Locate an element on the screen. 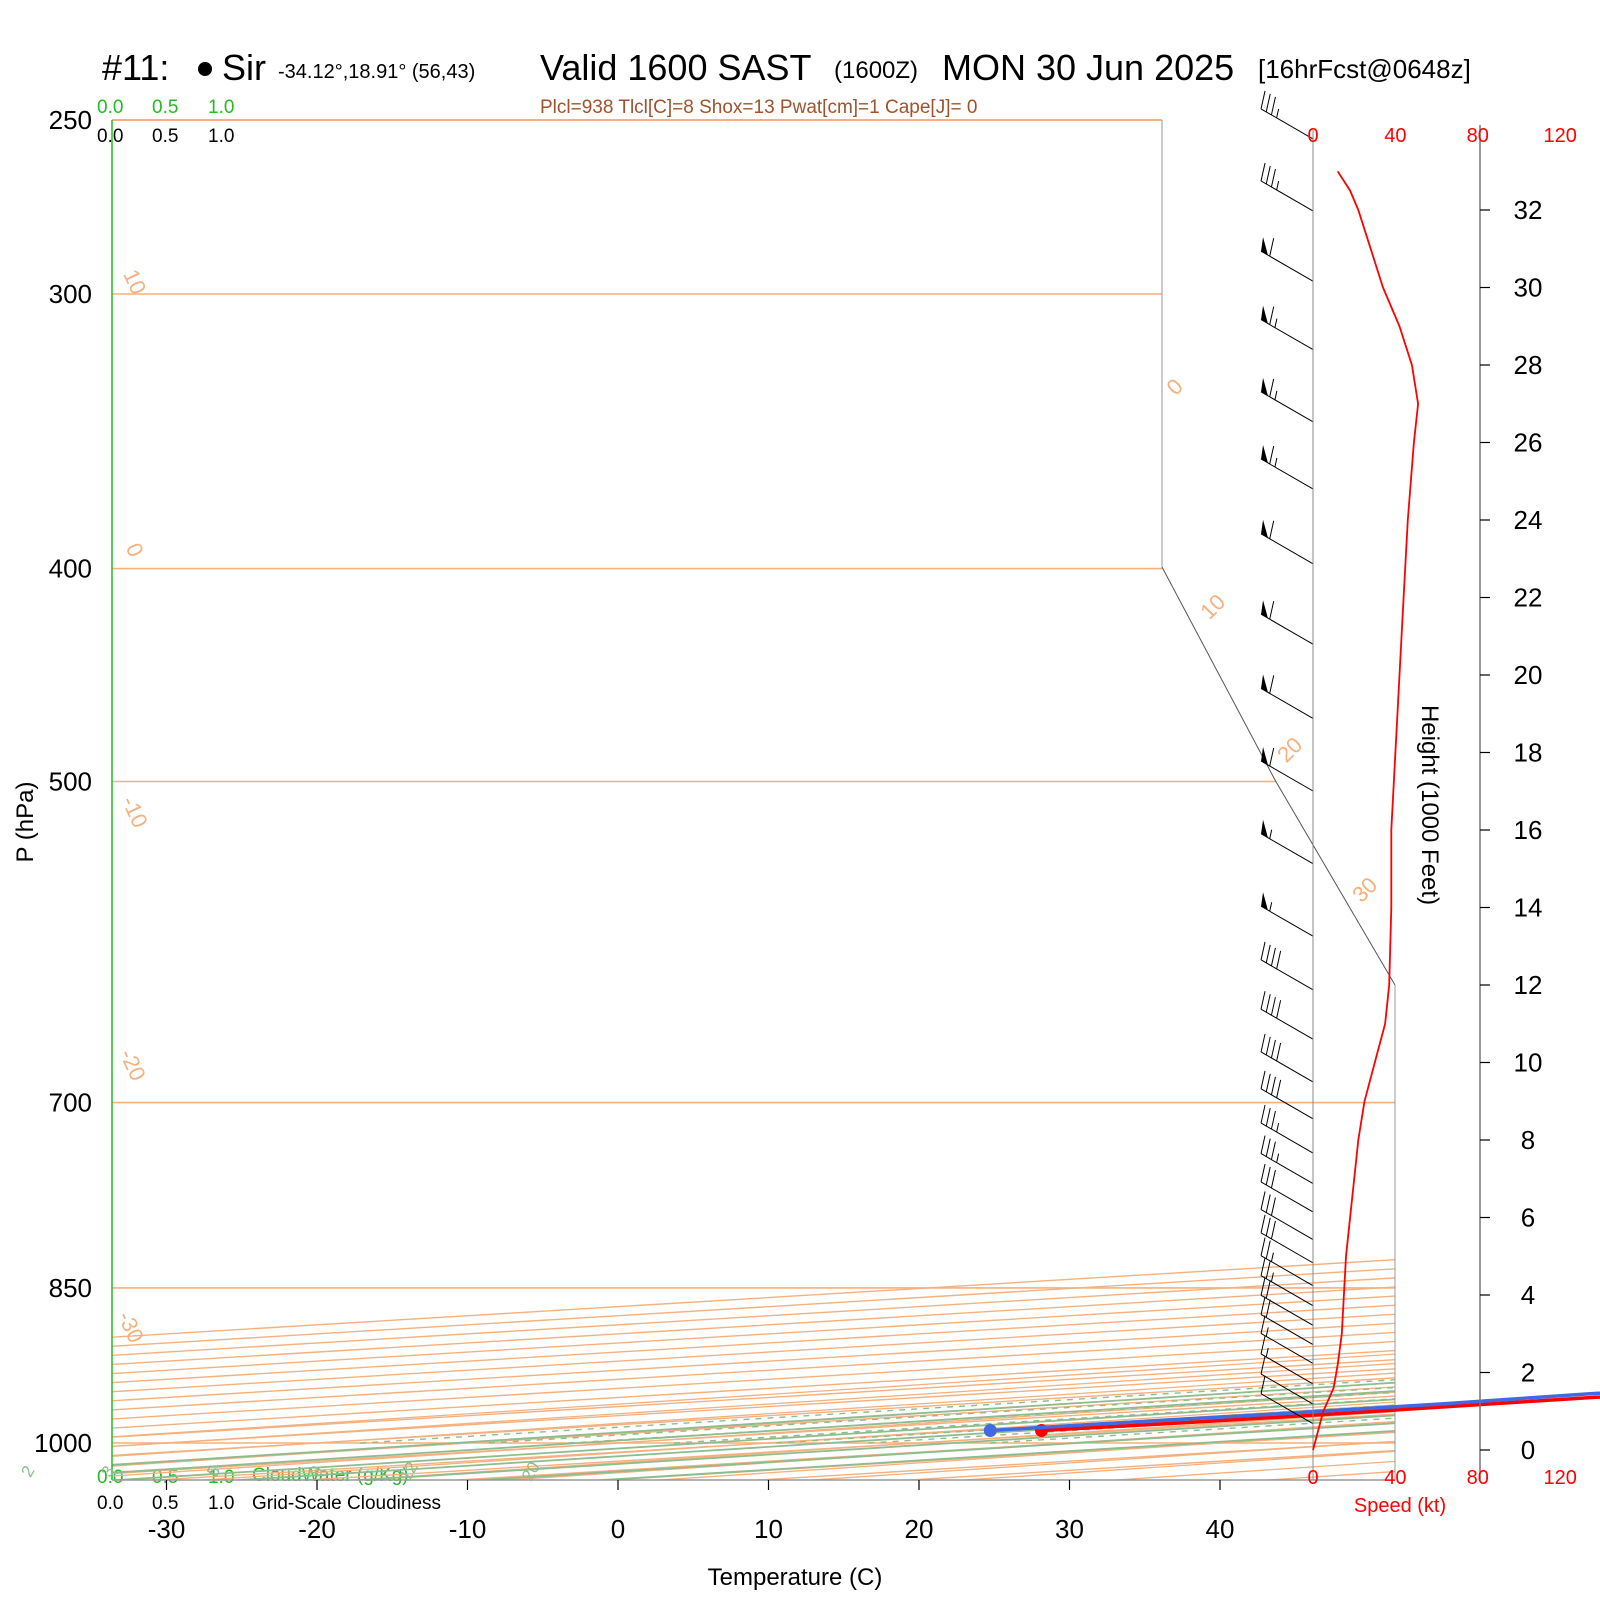 Image resolution: width=1600 pixels, height=1600 pixels. height-tick-label: 10 is located at coordinates (1528, 1063).